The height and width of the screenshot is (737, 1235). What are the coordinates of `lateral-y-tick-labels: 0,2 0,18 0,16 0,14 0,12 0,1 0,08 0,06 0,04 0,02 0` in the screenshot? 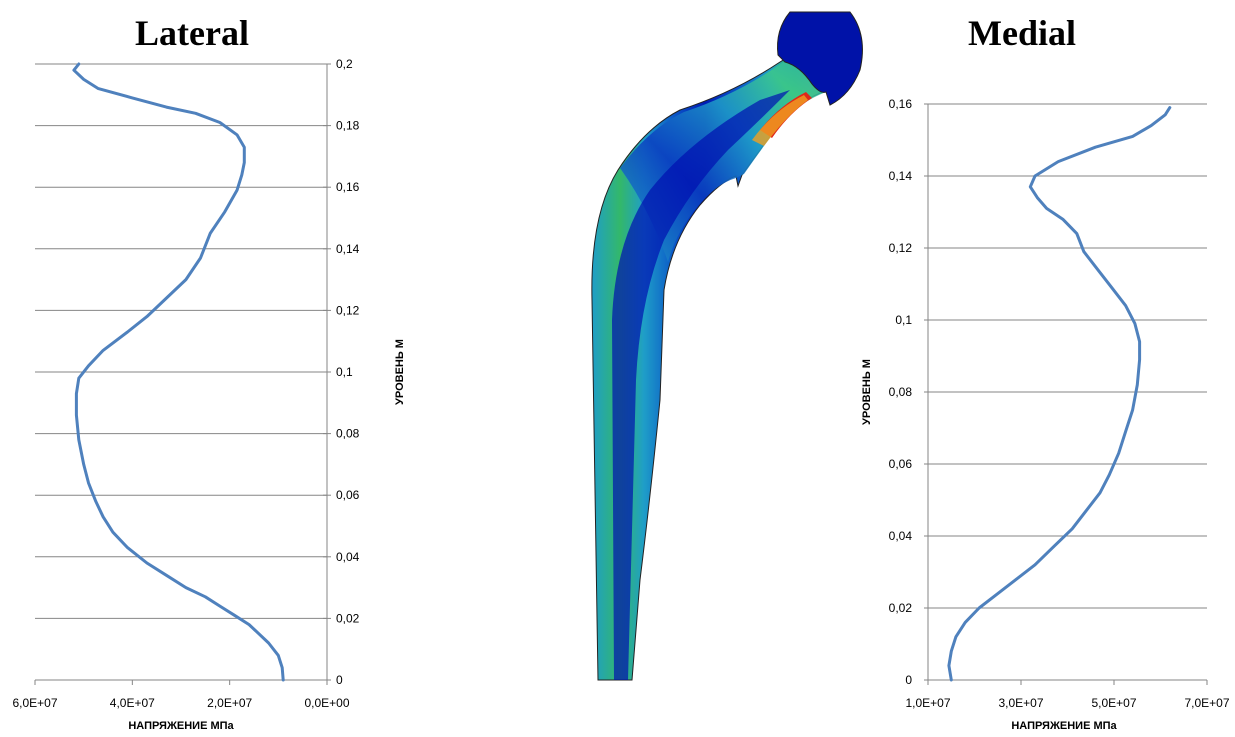 It's located at (348, 372).